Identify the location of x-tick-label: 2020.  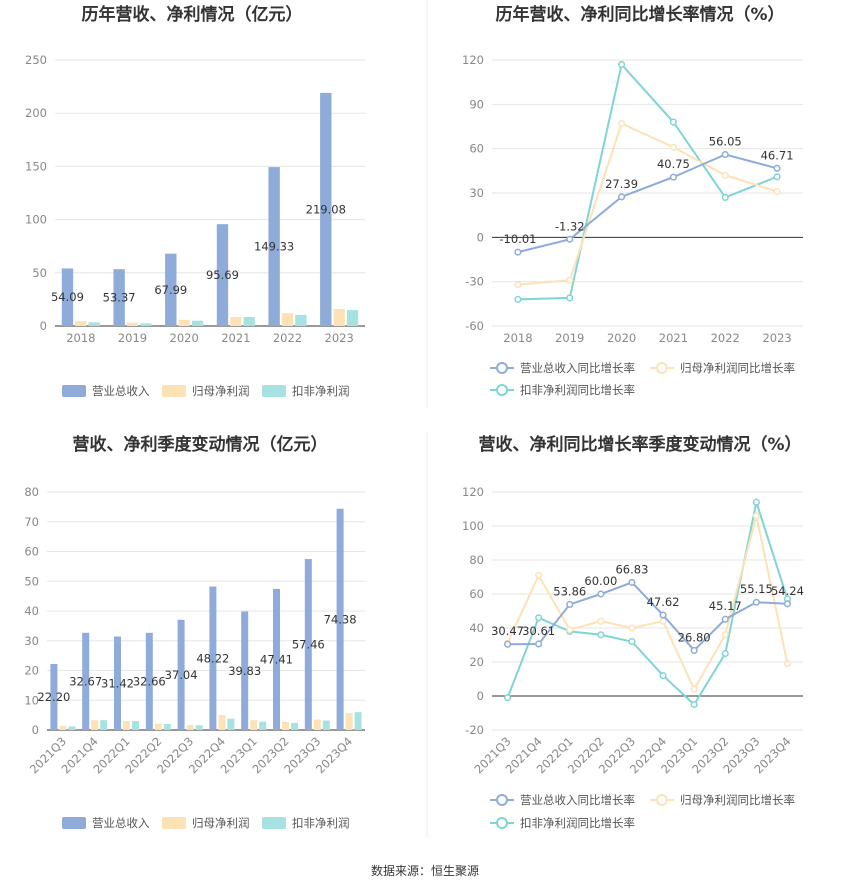
(184, 338).